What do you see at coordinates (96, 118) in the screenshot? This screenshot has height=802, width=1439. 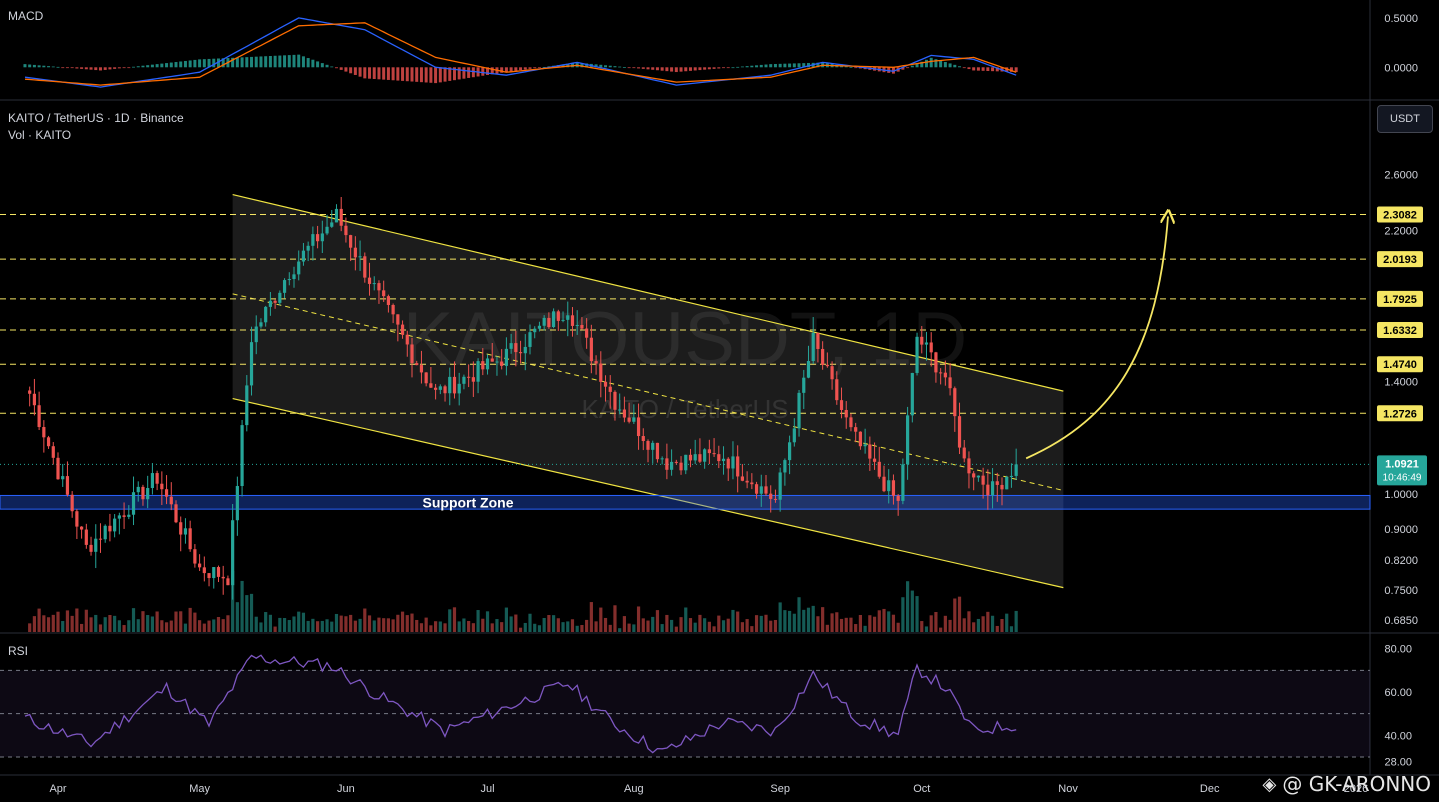 I see `symbol-title: KAITO / TetherUS · 1D · Binance` at bounding box center [96, 118].